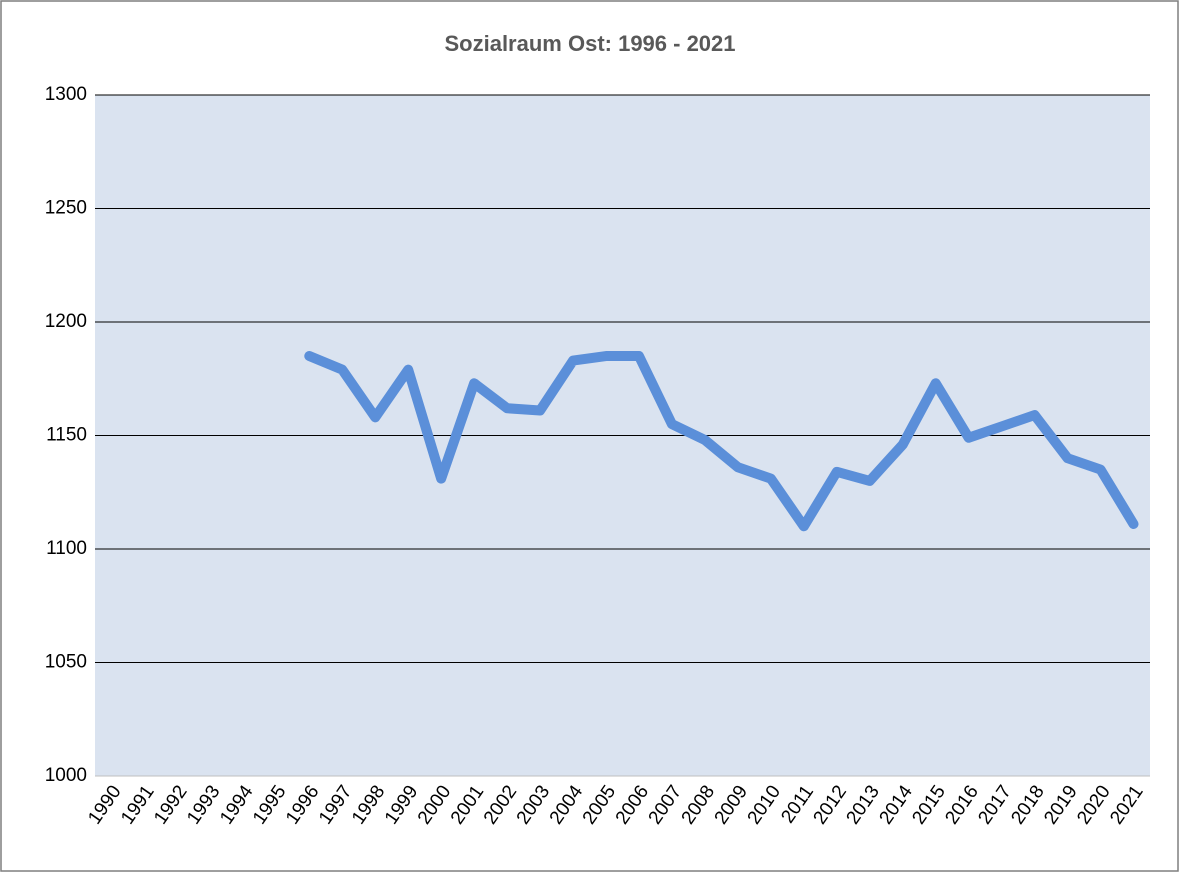  What do you see at coordinates (66, 775) in the screenshot?
I see `y-tick-label: 1000` at bounding box center [66, 775].